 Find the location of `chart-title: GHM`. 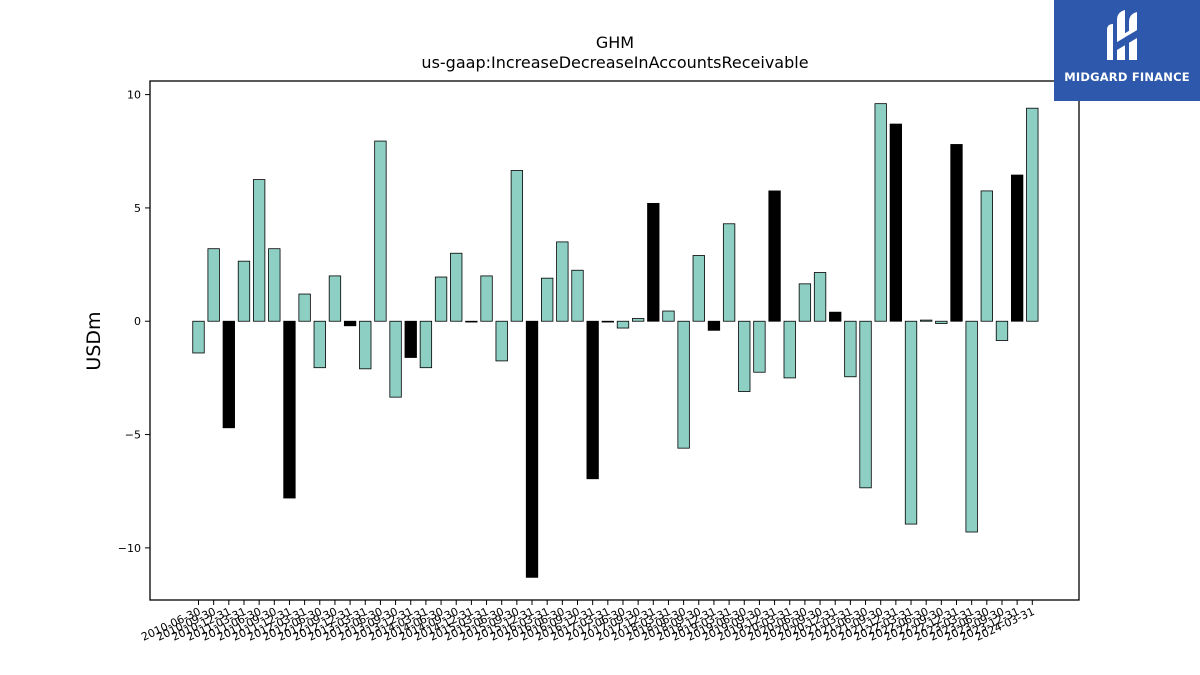

chart-title: GHM is located at coordinates (615, 42).